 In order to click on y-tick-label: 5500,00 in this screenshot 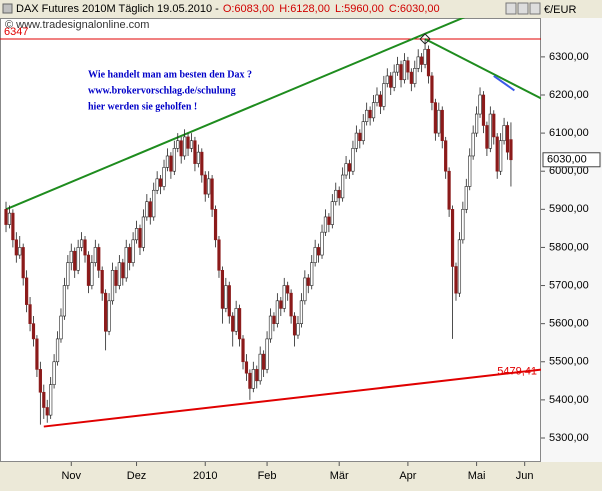, I will do `click(569, 362)`.